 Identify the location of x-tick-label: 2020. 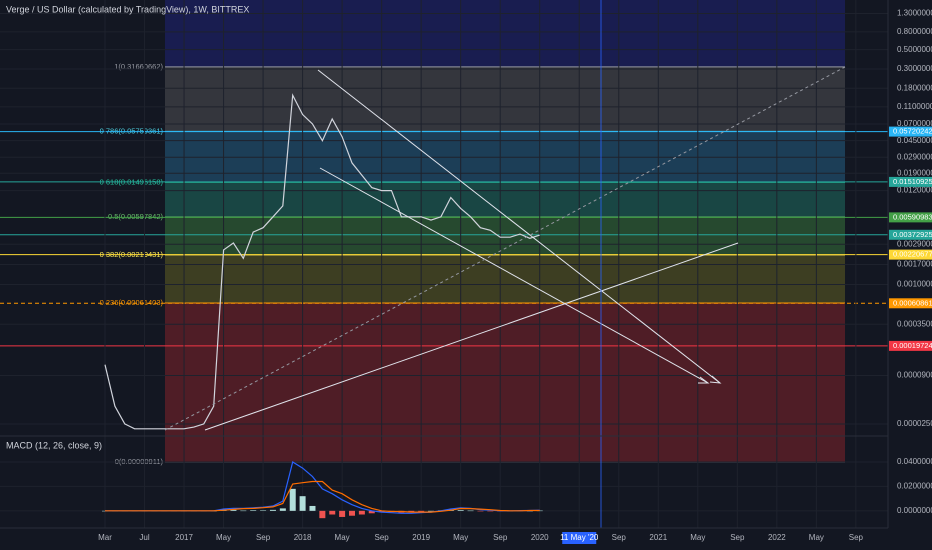
(540, 537).